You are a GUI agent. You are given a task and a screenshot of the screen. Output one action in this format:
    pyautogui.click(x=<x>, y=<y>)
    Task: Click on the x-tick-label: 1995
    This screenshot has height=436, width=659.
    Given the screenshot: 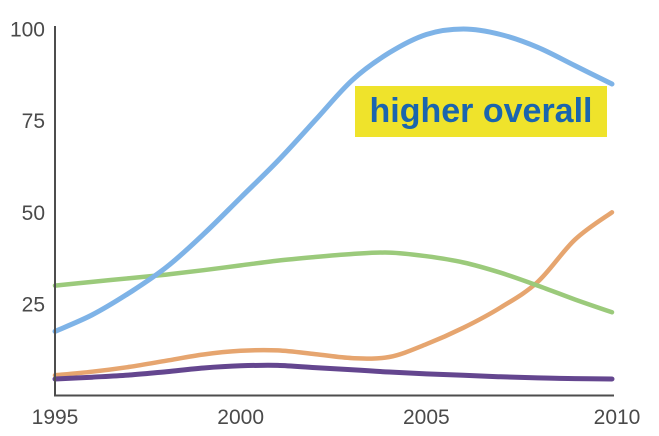 What is the action you would take?
    pyautogui.click(x=55, y=417)
    